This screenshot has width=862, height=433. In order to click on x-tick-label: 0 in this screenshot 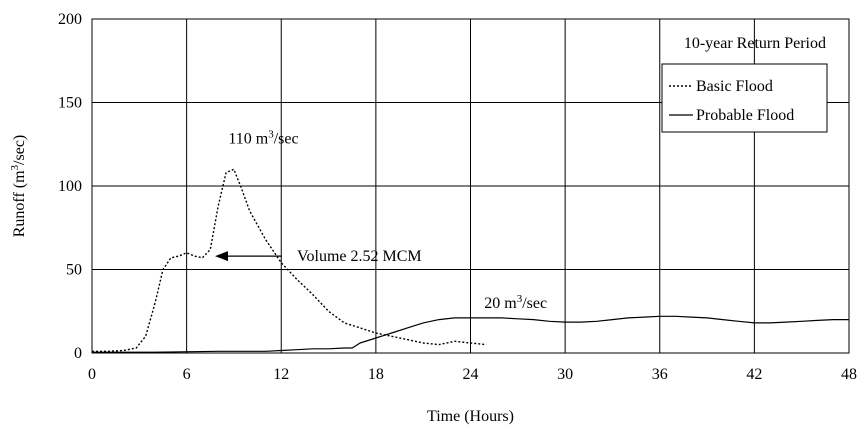, I will do `click(92, 374)`.